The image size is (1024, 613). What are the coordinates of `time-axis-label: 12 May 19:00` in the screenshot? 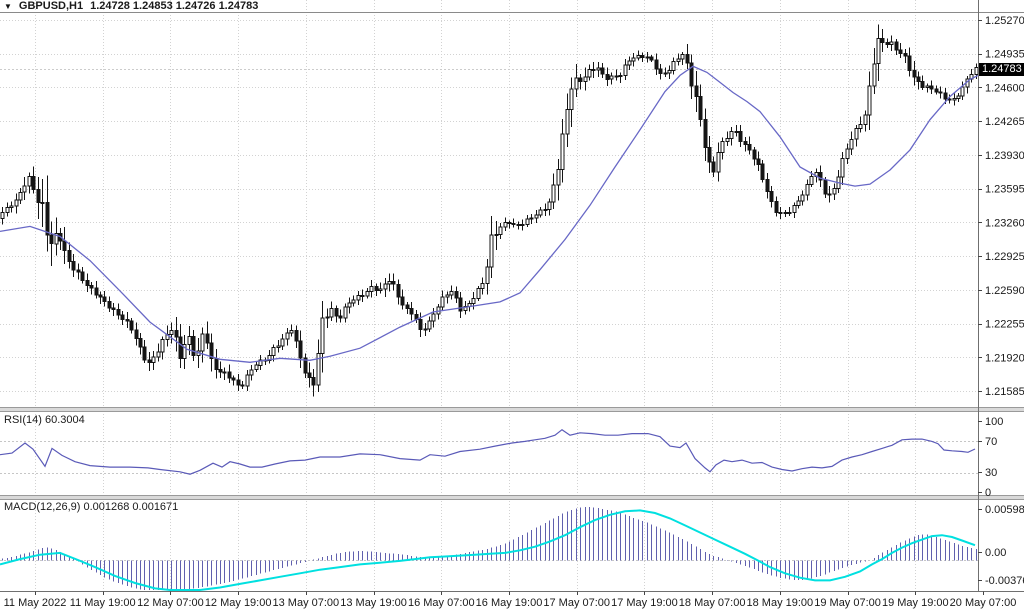 It's located at (238, 603).